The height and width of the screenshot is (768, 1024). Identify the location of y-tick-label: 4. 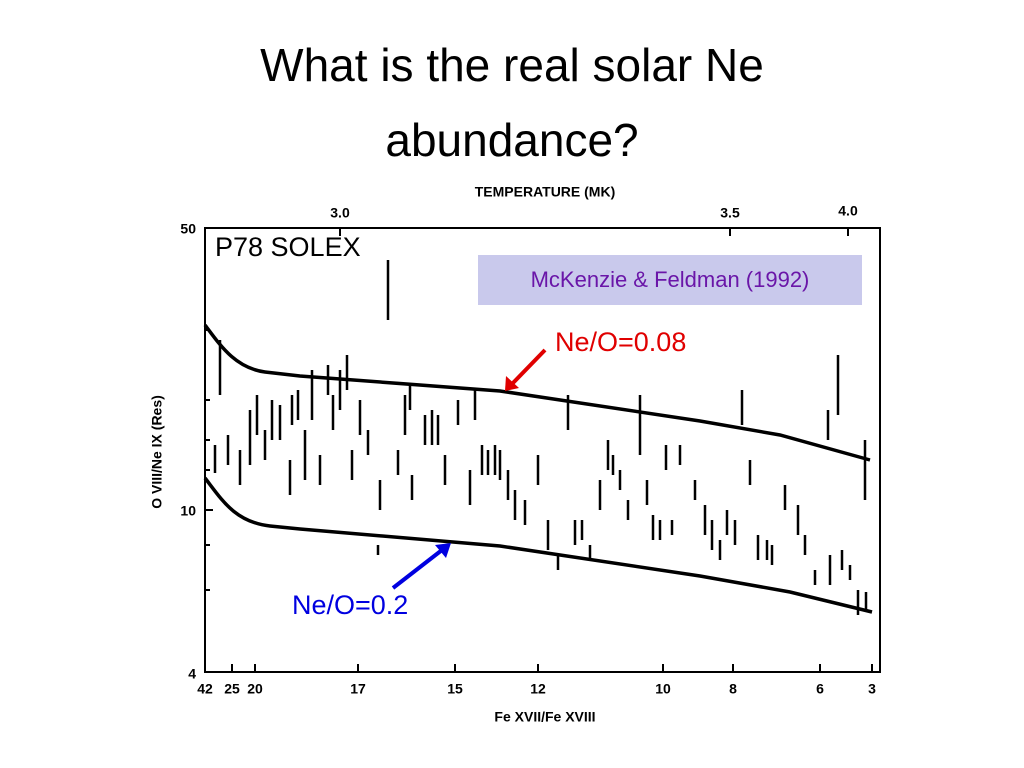
(192, 674).